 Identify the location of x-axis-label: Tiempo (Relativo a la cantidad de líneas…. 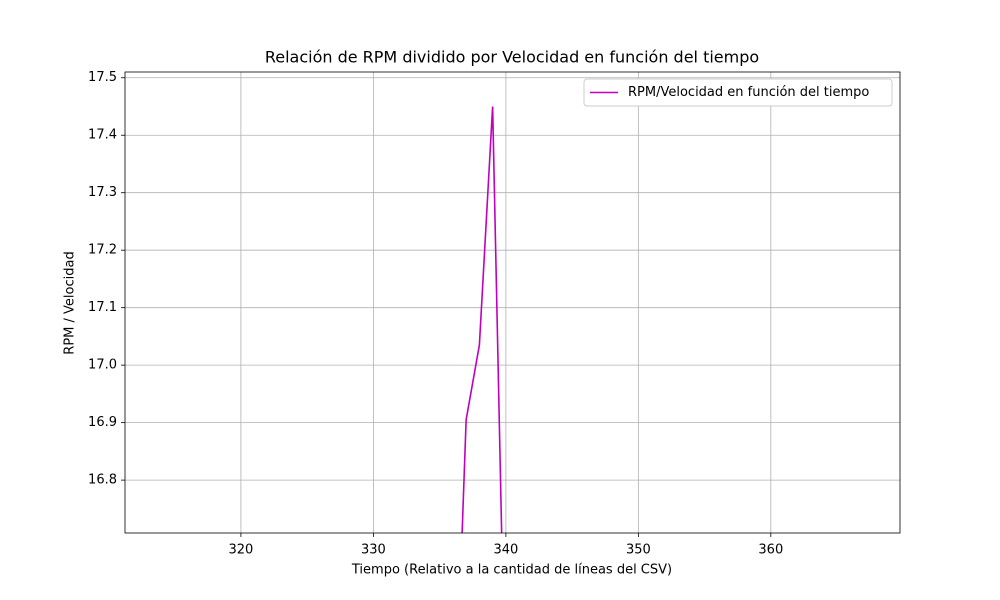
(511, 570).